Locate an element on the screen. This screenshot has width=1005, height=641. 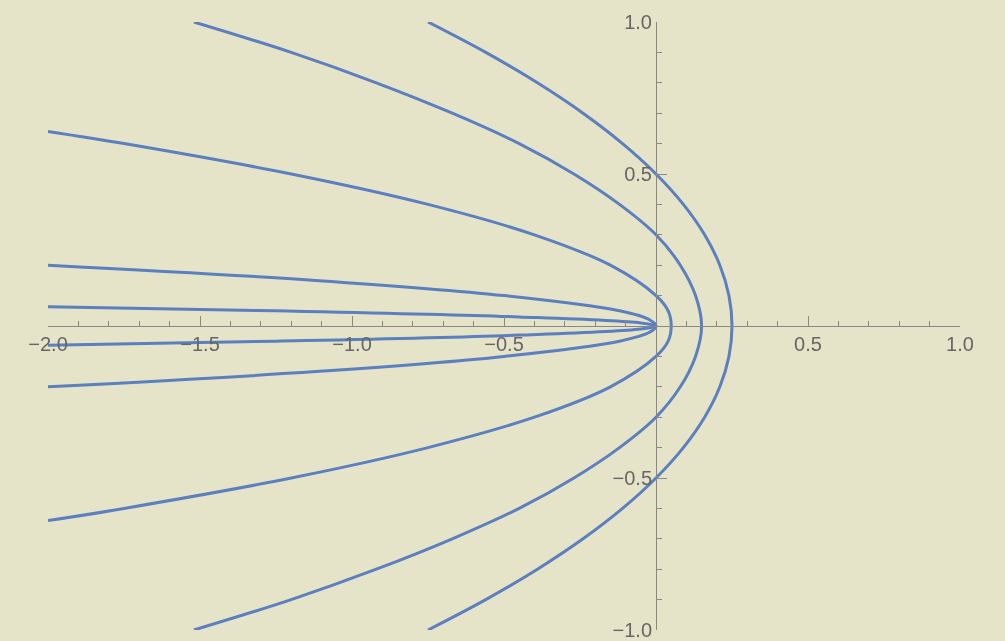
x-tick-label: −0.5 is located at coordinates (504, 344).